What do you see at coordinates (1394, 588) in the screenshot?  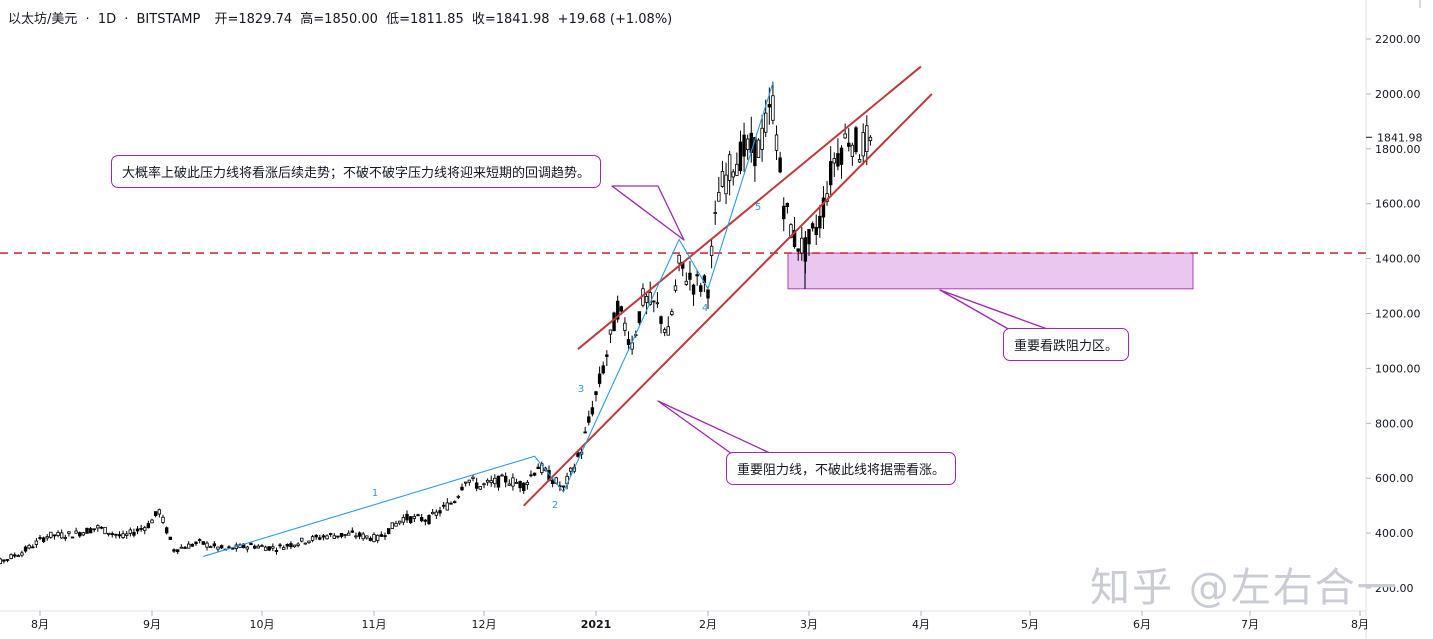 I see `y-tick-label: 200.00` at bounding box center [1394, 588].